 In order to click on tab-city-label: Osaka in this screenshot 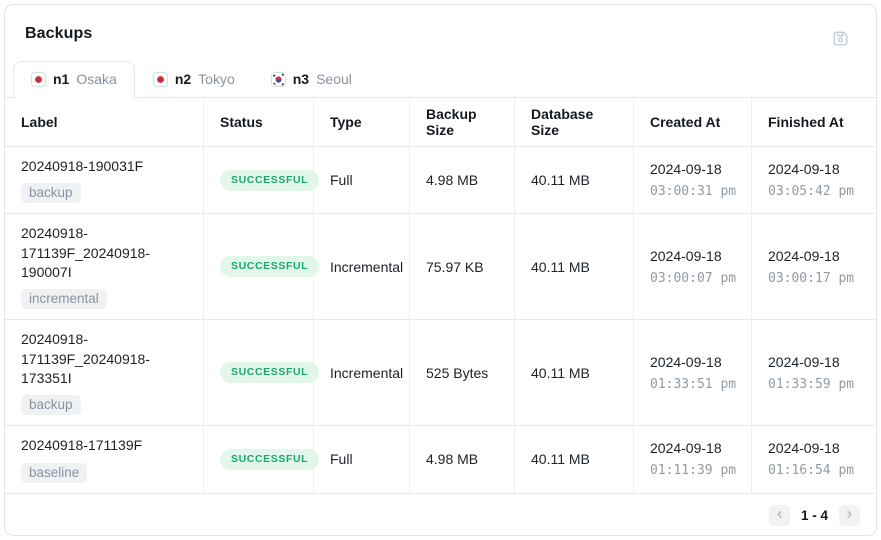, I will do `click(96, 79)`.